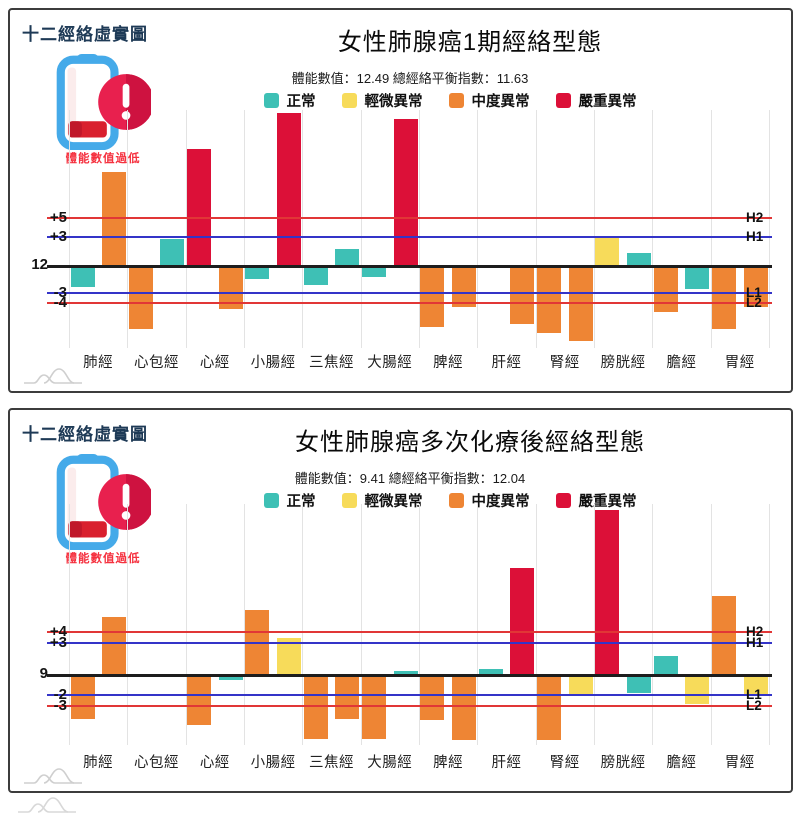 The image size is (800, 817). I want to click on axis-tick--4: -4, so click(60, 302).